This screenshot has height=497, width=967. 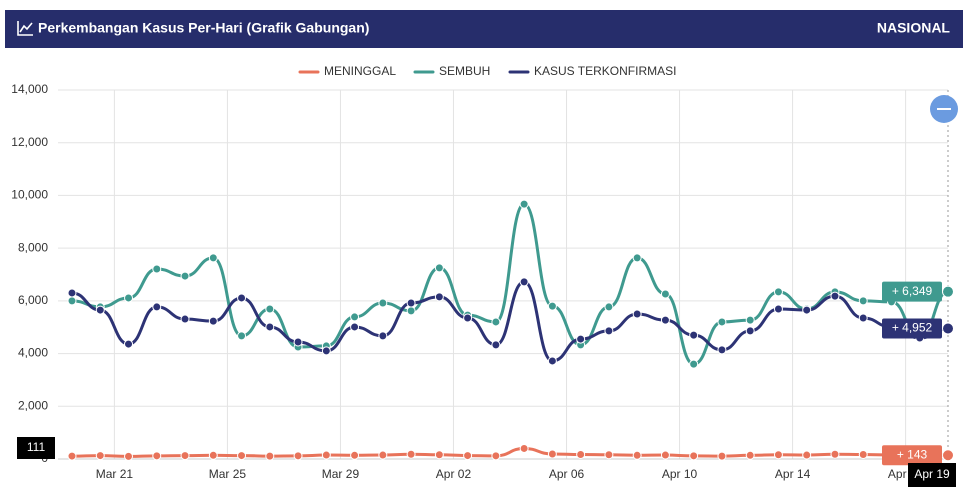 I want to click on header-bar, so click(x=484, y=29).